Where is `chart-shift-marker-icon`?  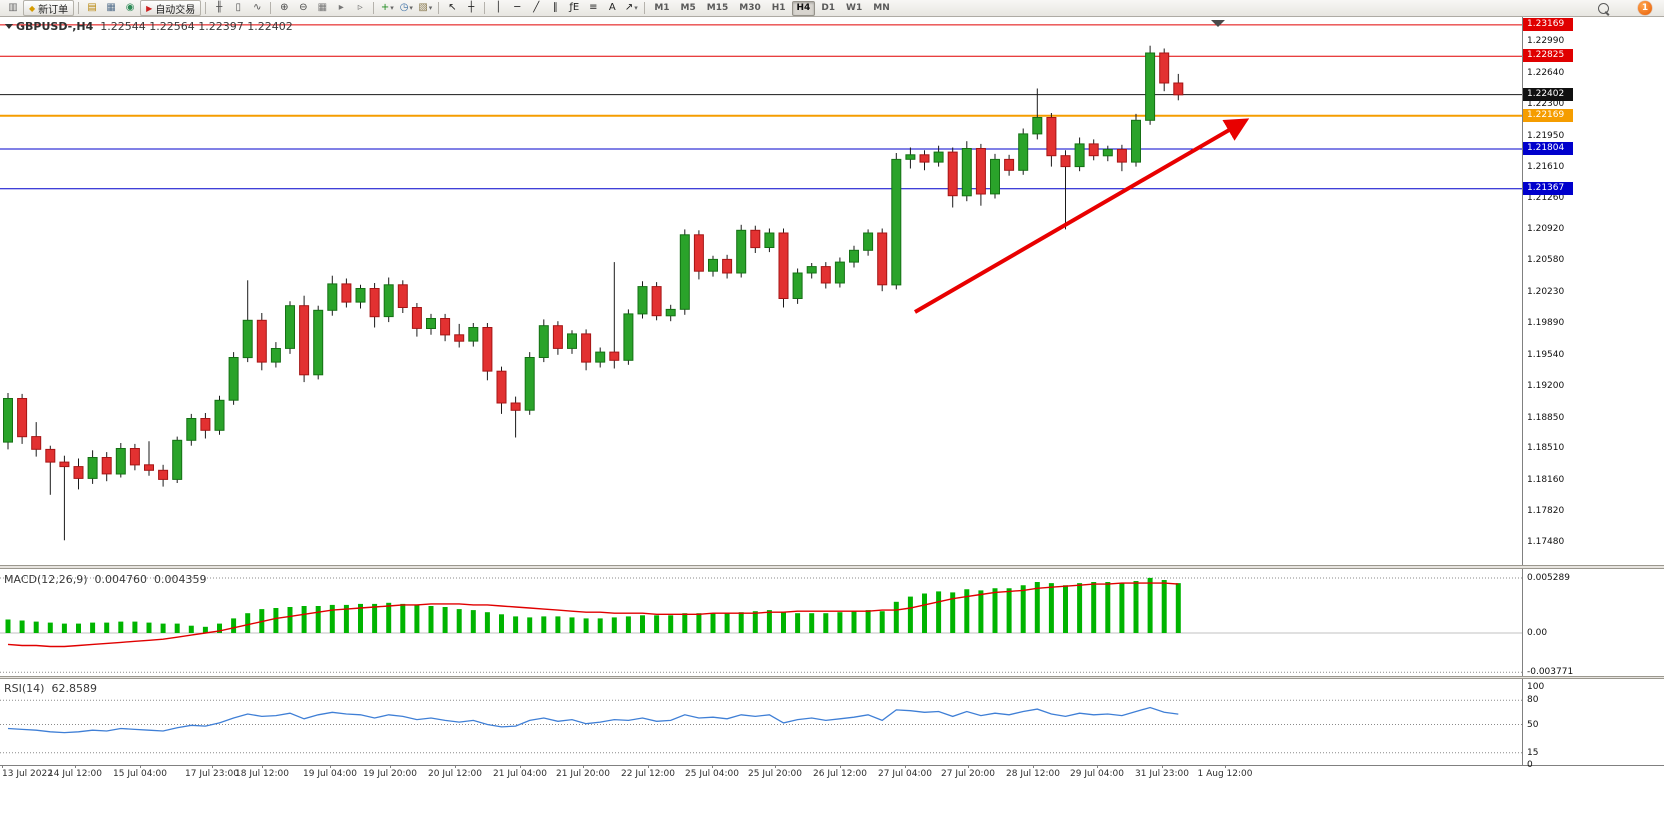 chart-shift-marker-icon is located at coordinates (1218, 23).